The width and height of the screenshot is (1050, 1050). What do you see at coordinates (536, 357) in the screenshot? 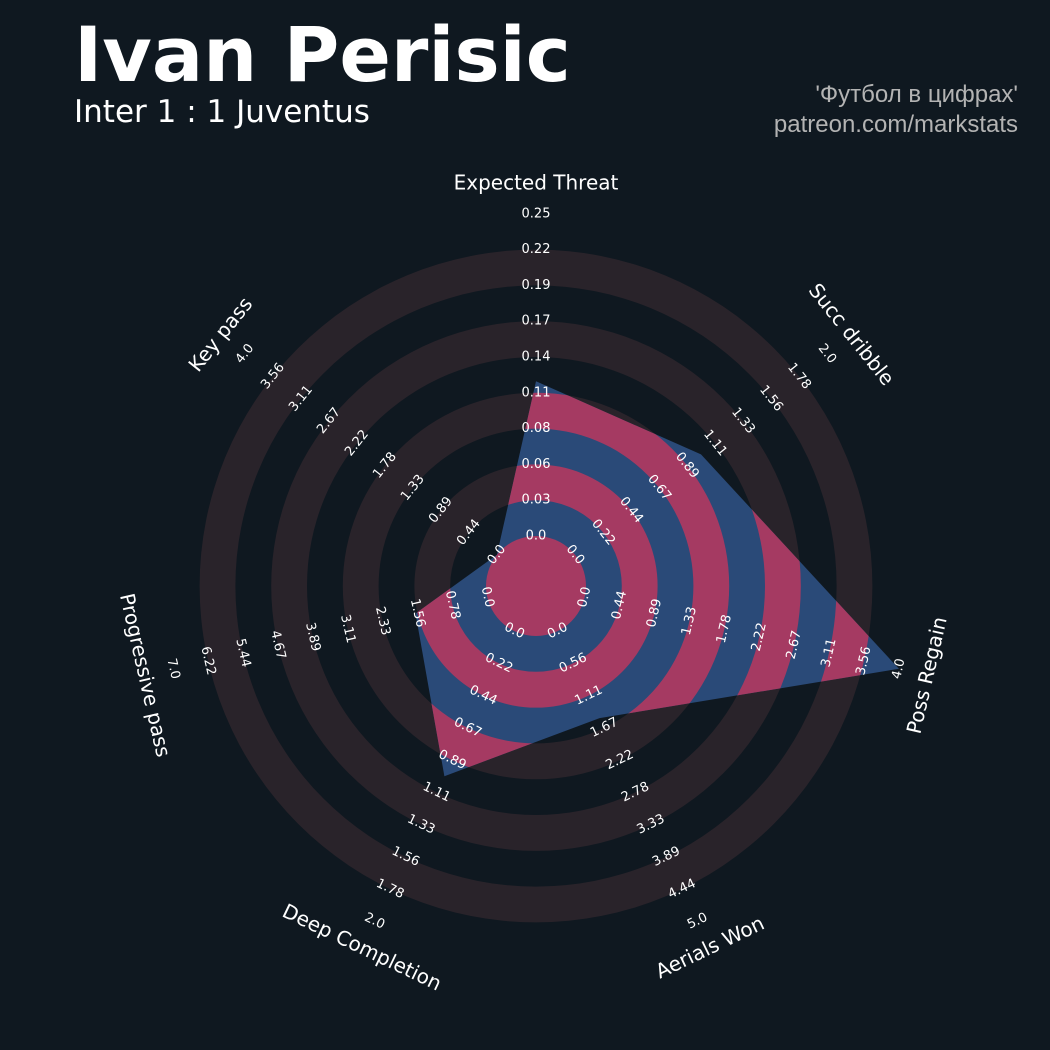
I see `tick-label: 0.14` at bounding box center [536, 357].